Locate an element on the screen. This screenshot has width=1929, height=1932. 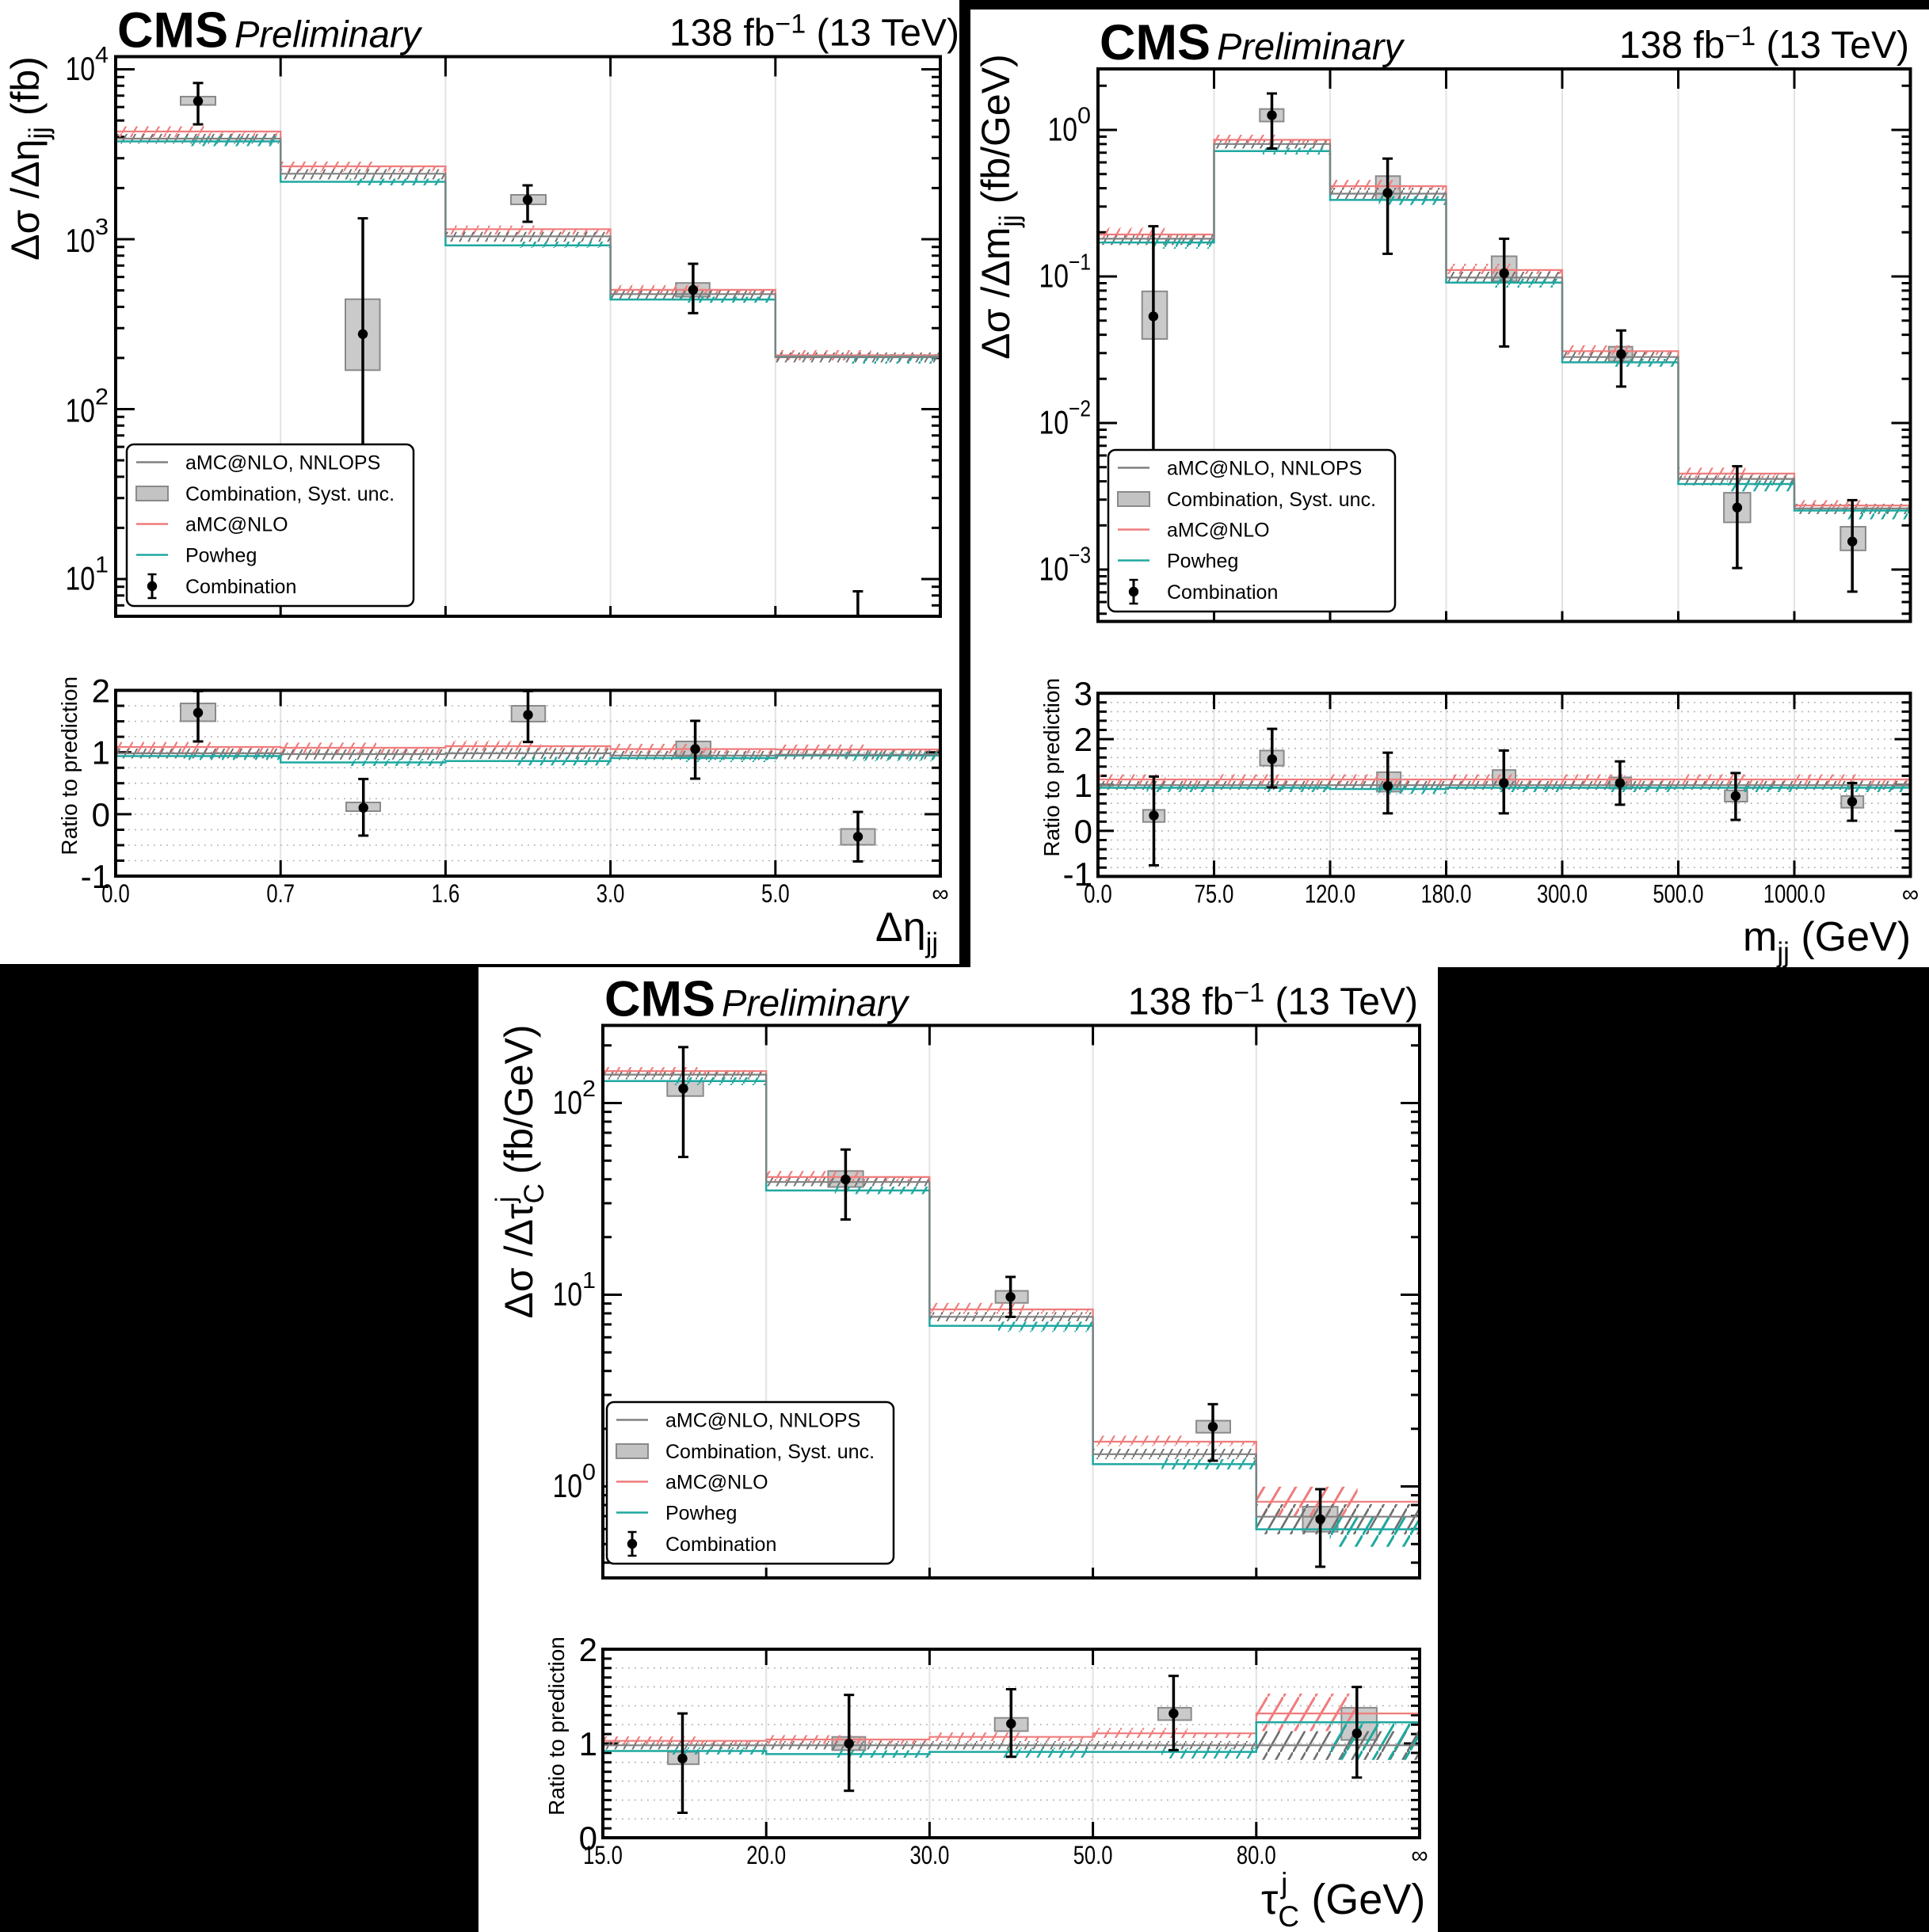
svg-text: Δσ /Δmjj (fb/GeV) is located at coordinates (999, 207).